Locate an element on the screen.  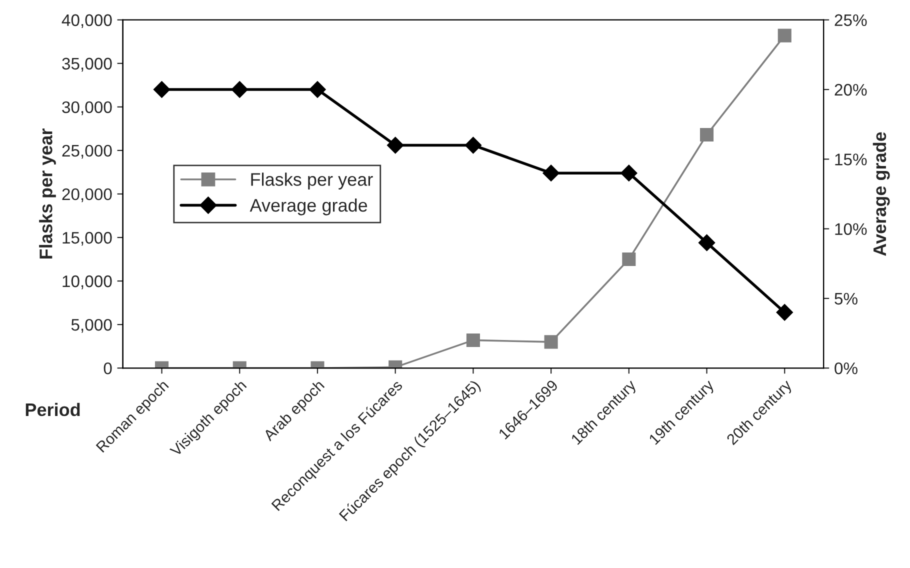
y2-tick-label: 25% is located at coordinates (850, 20).